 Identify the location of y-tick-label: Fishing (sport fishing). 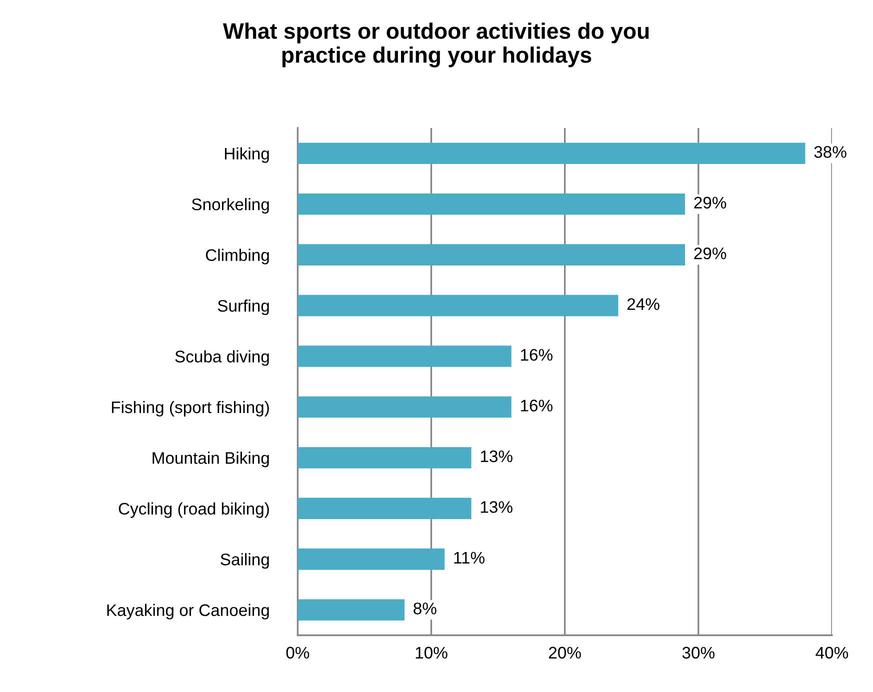
(190, 408).